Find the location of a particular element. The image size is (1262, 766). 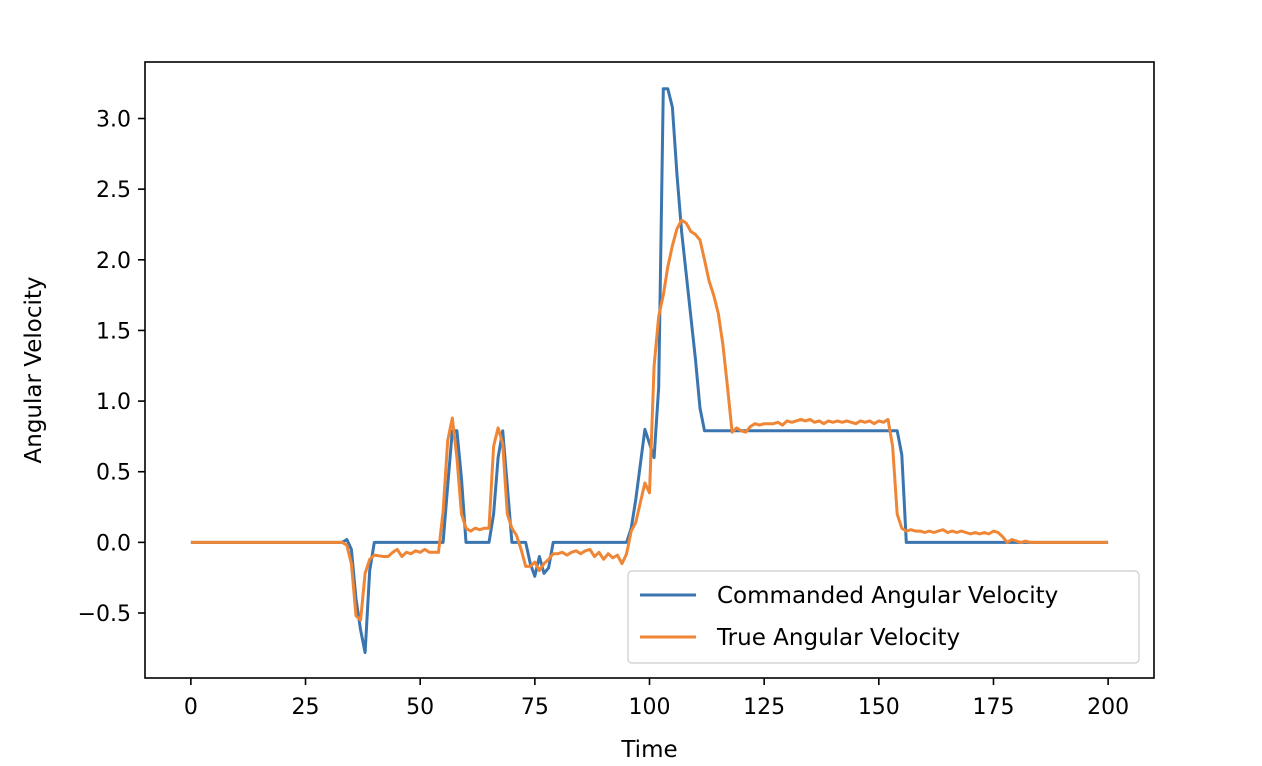

legend-label-commanded: Commanded Angular Velocity is located at coordinates (887, 596).